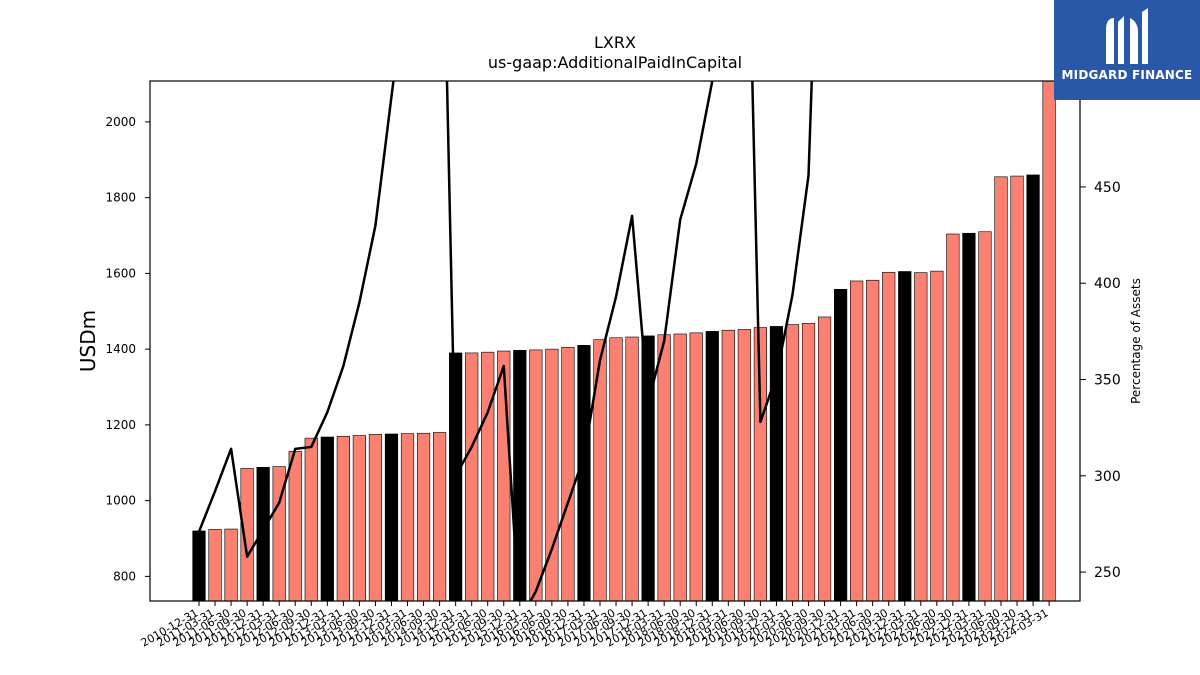 The height and width of the screenshot is (675, 1200). What do you see at coordinates (120, 425) in the screenshot?
I see `y-tick-label: 1200` at bounding box center [120, 425].